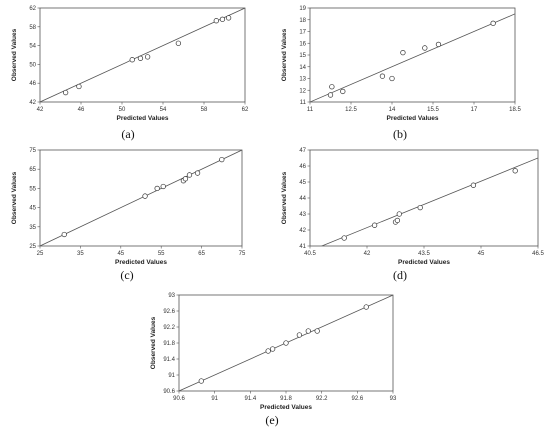  I want to click on y-tick-label: 91.8, so click(169, 344).